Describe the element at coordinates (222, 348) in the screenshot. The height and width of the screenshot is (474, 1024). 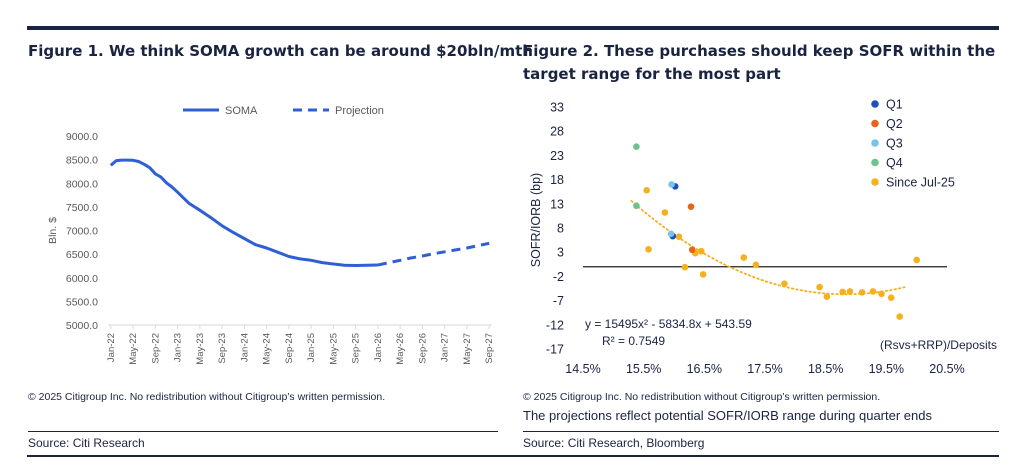
I see `x-tick-label: Sep-23` at that location.